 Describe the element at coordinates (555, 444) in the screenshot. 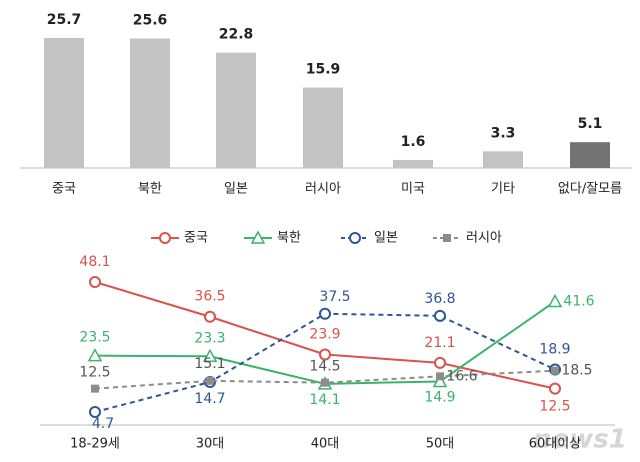

I see `x-tick-label: 60대이상` at that location.